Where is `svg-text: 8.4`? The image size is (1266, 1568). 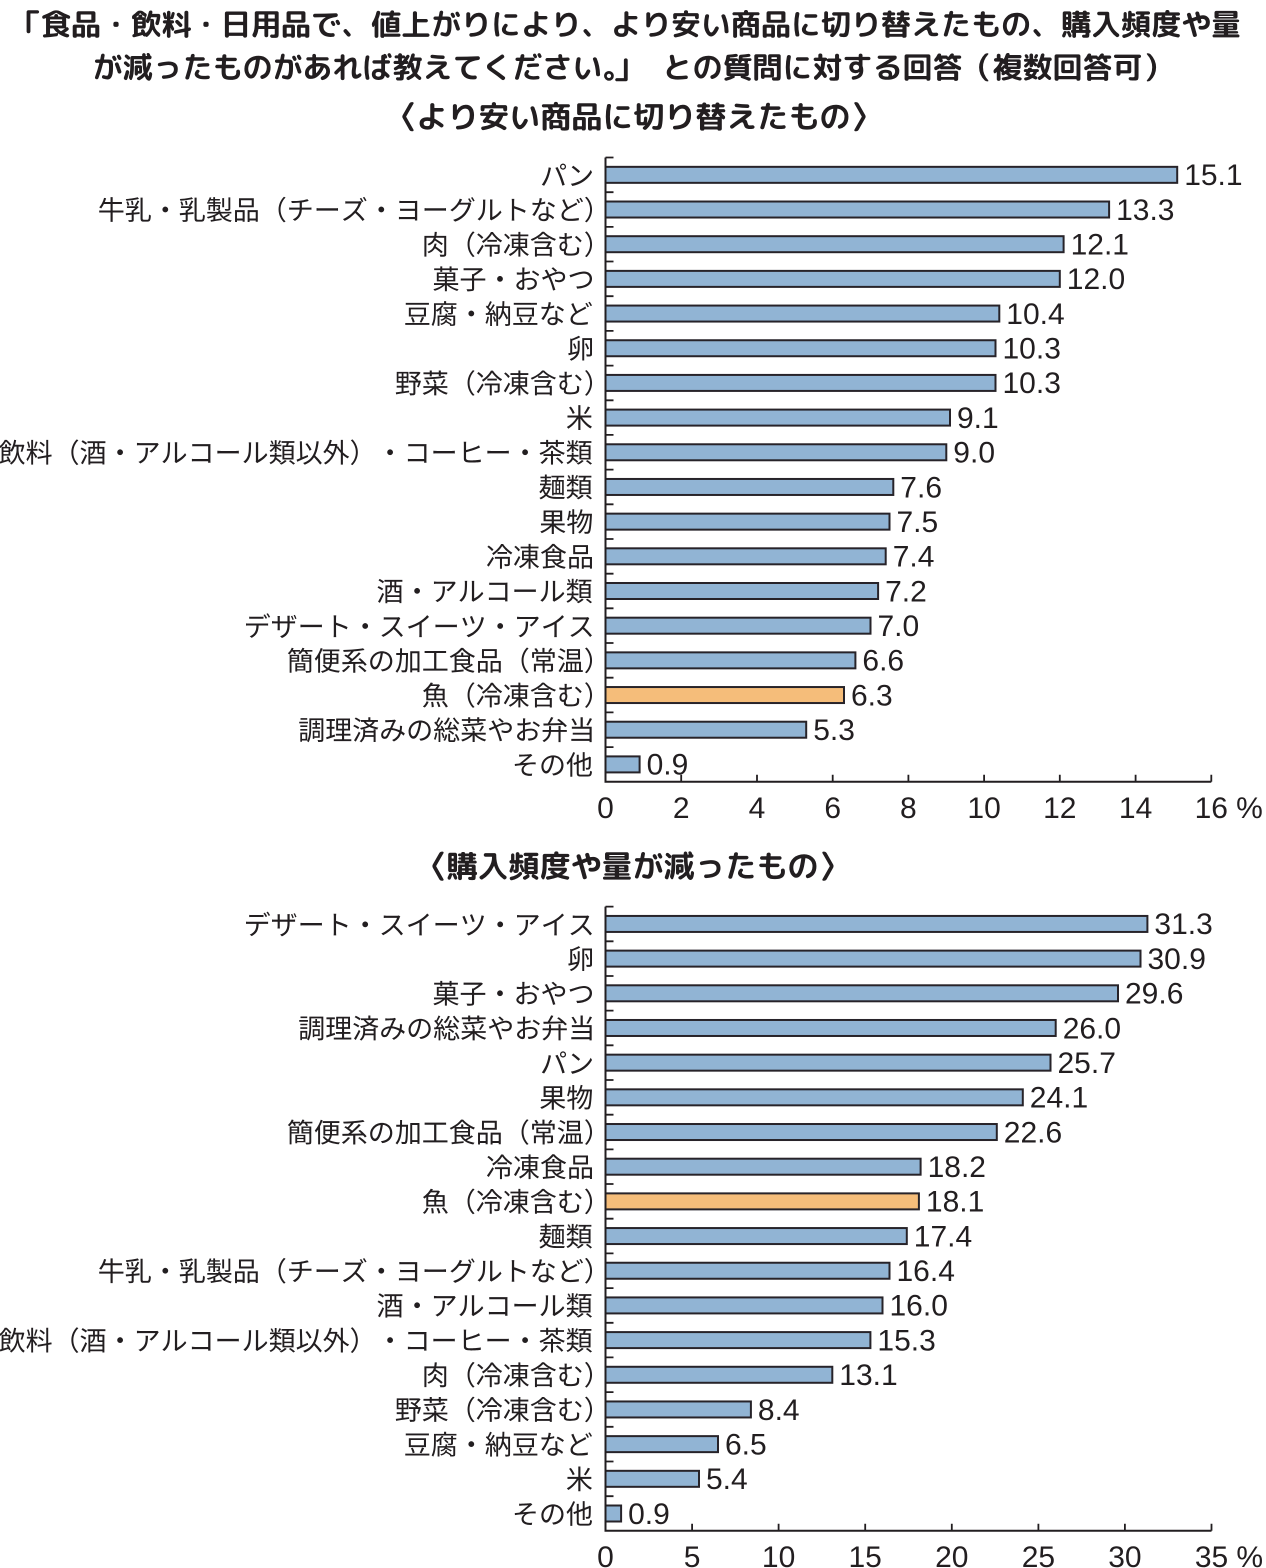 svg-text: 8.4 is located at coordinates (779, 1410).